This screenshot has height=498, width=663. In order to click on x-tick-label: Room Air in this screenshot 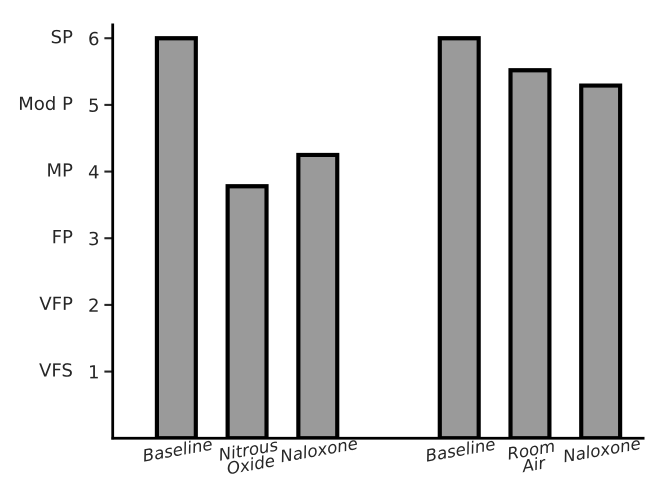, I will do `click(530, 456)`.